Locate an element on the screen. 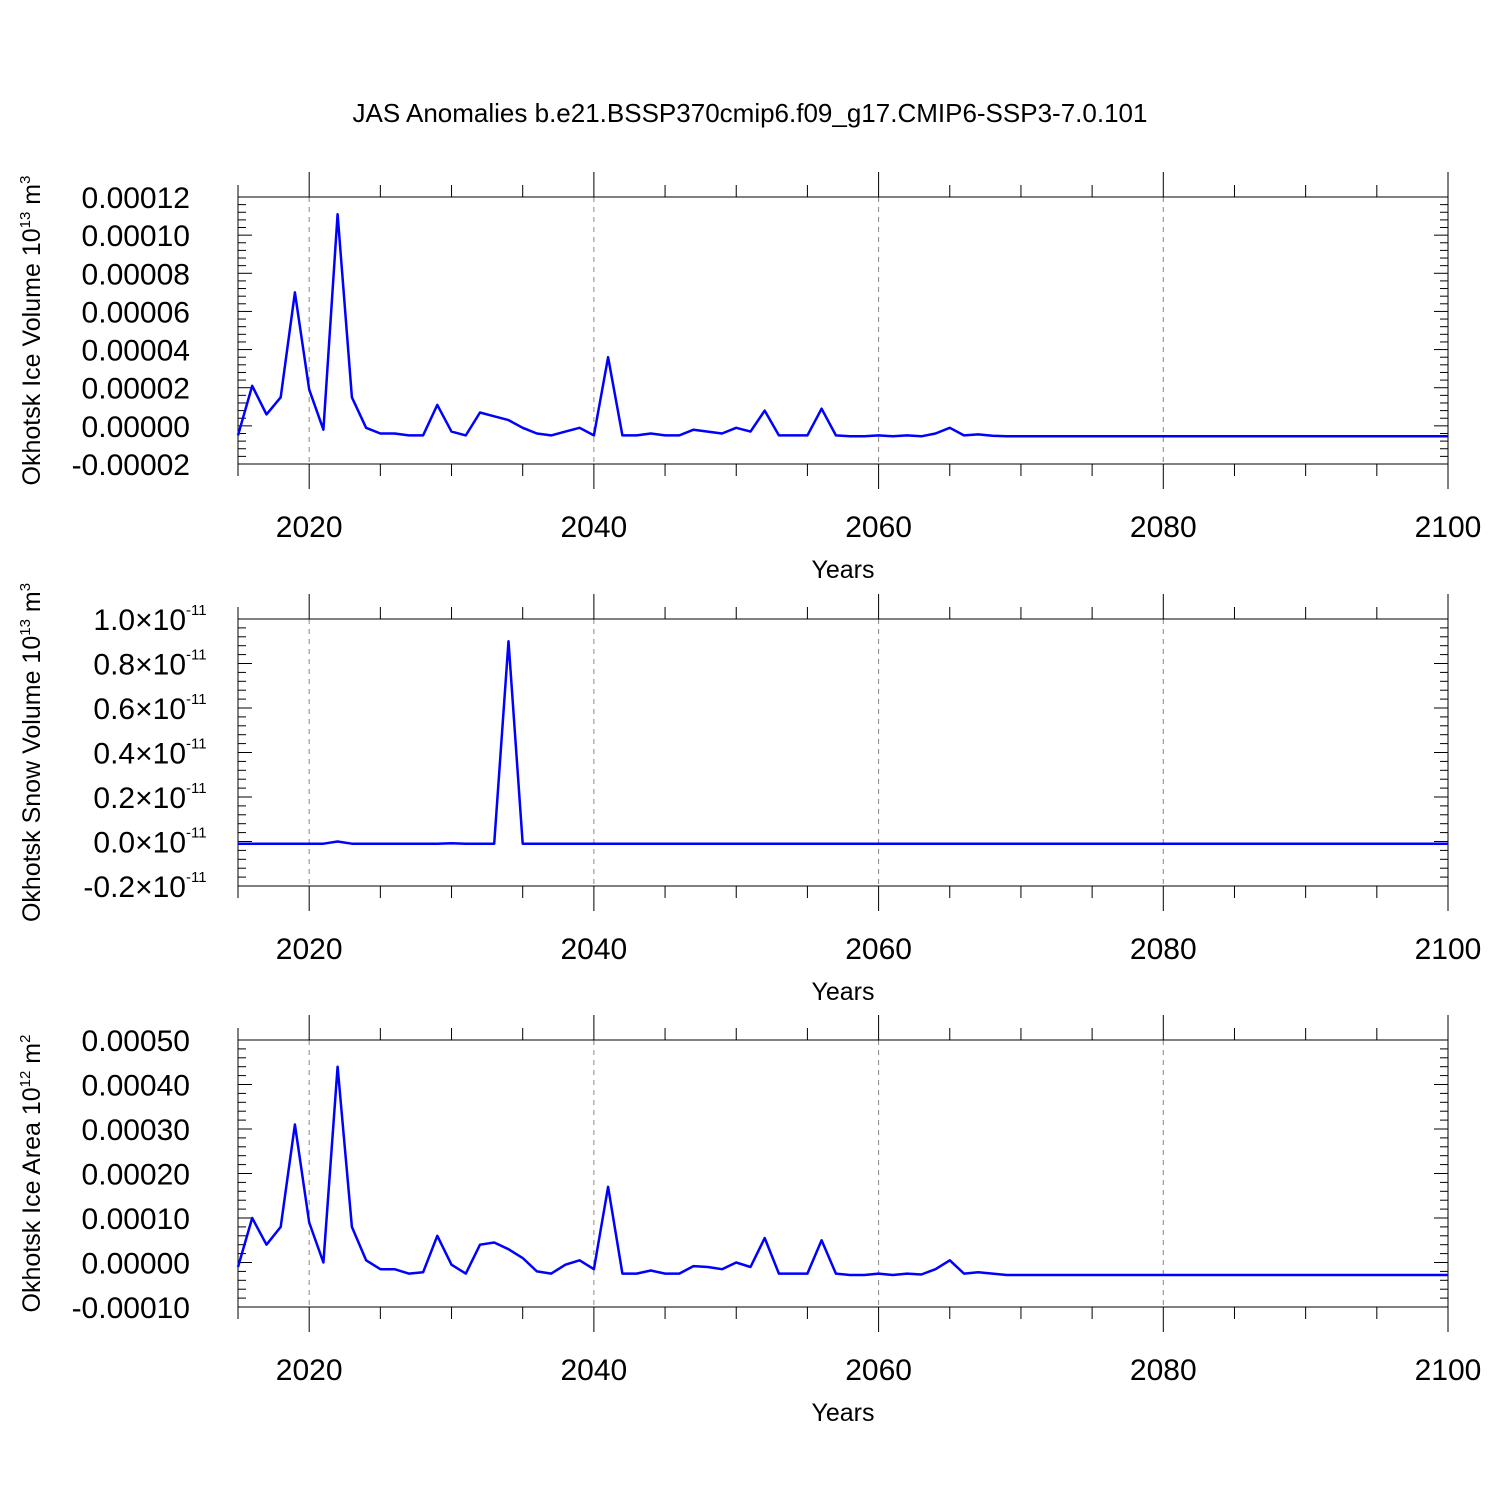  y-tick-label: -0.00002 is located at coordinates (131, 465).